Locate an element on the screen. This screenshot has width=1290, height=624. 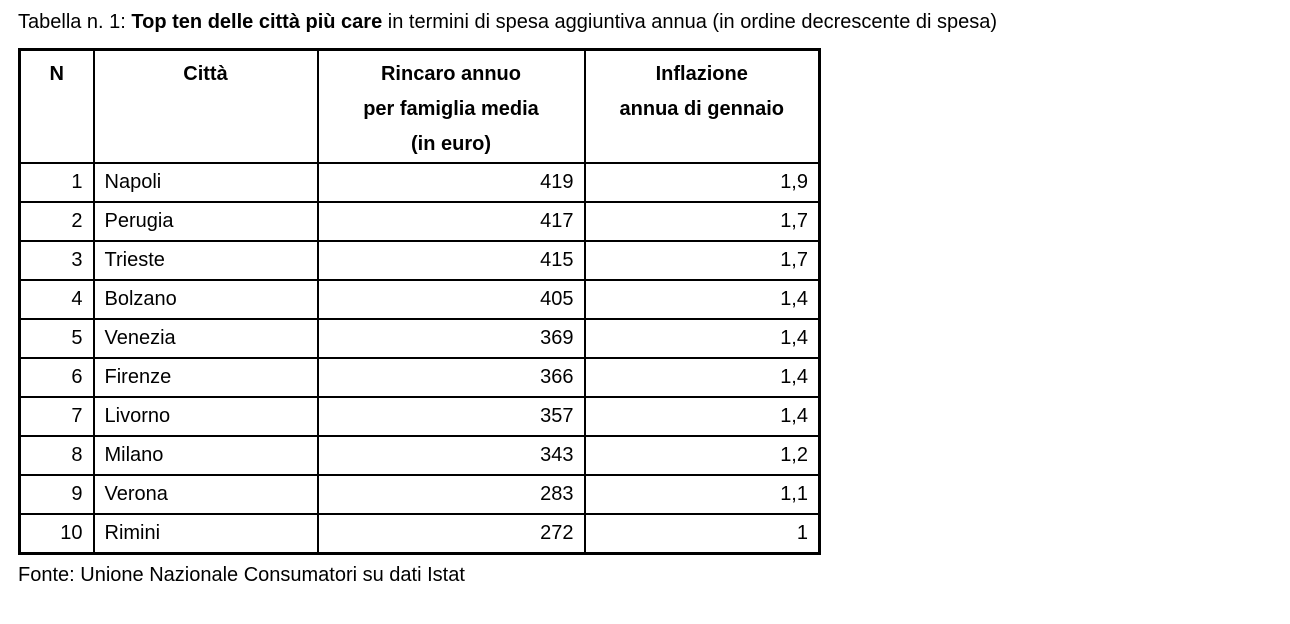
cell-city: Verona is located at coordinates (205, 494).